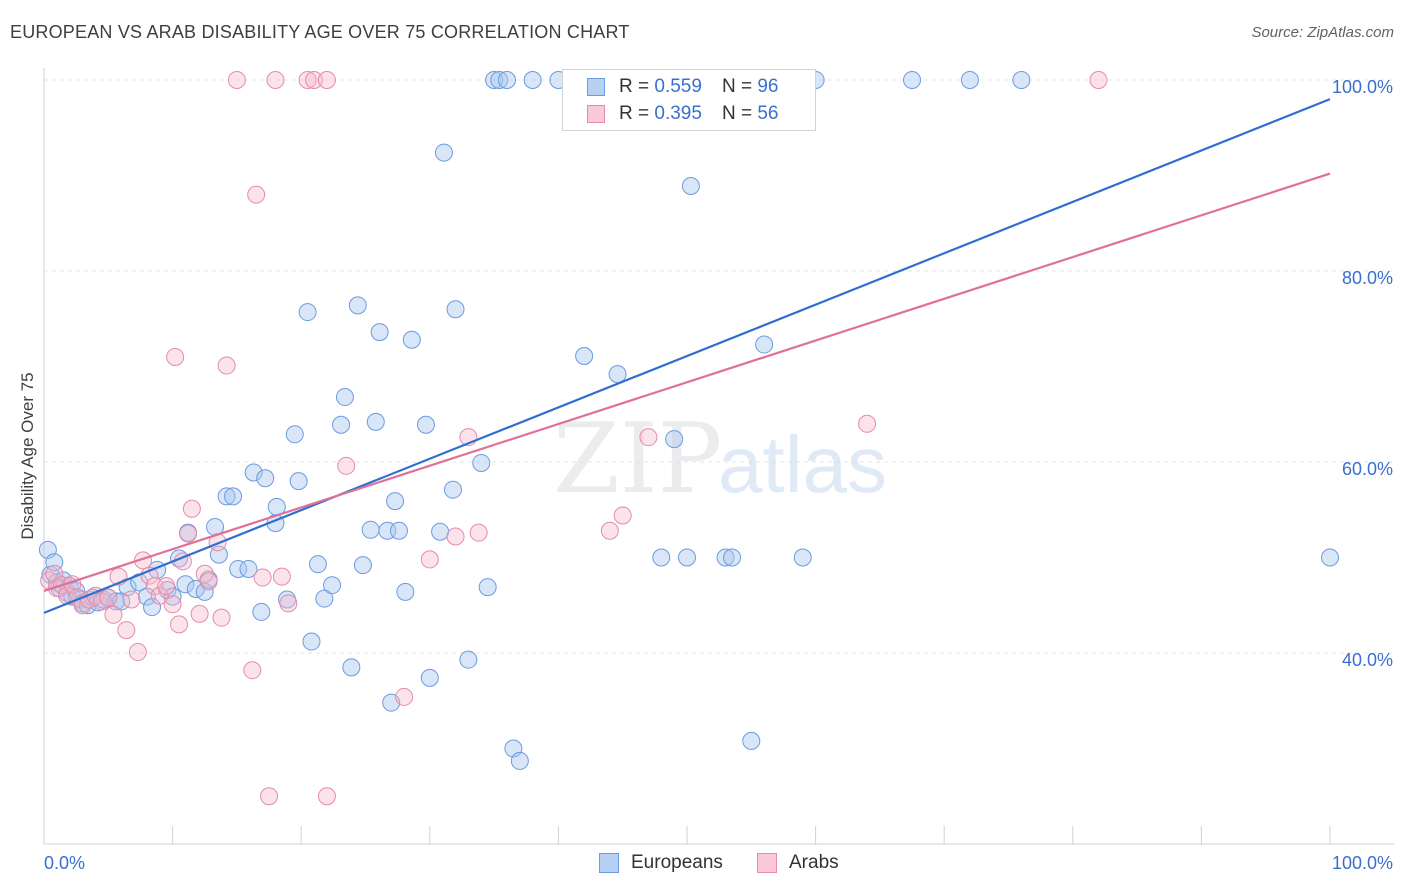  What do you see at coordinates (27, 455) in the screenshot?
I see `y-axis-label: Disability Age Over 75` at bounding box center [27, 455].